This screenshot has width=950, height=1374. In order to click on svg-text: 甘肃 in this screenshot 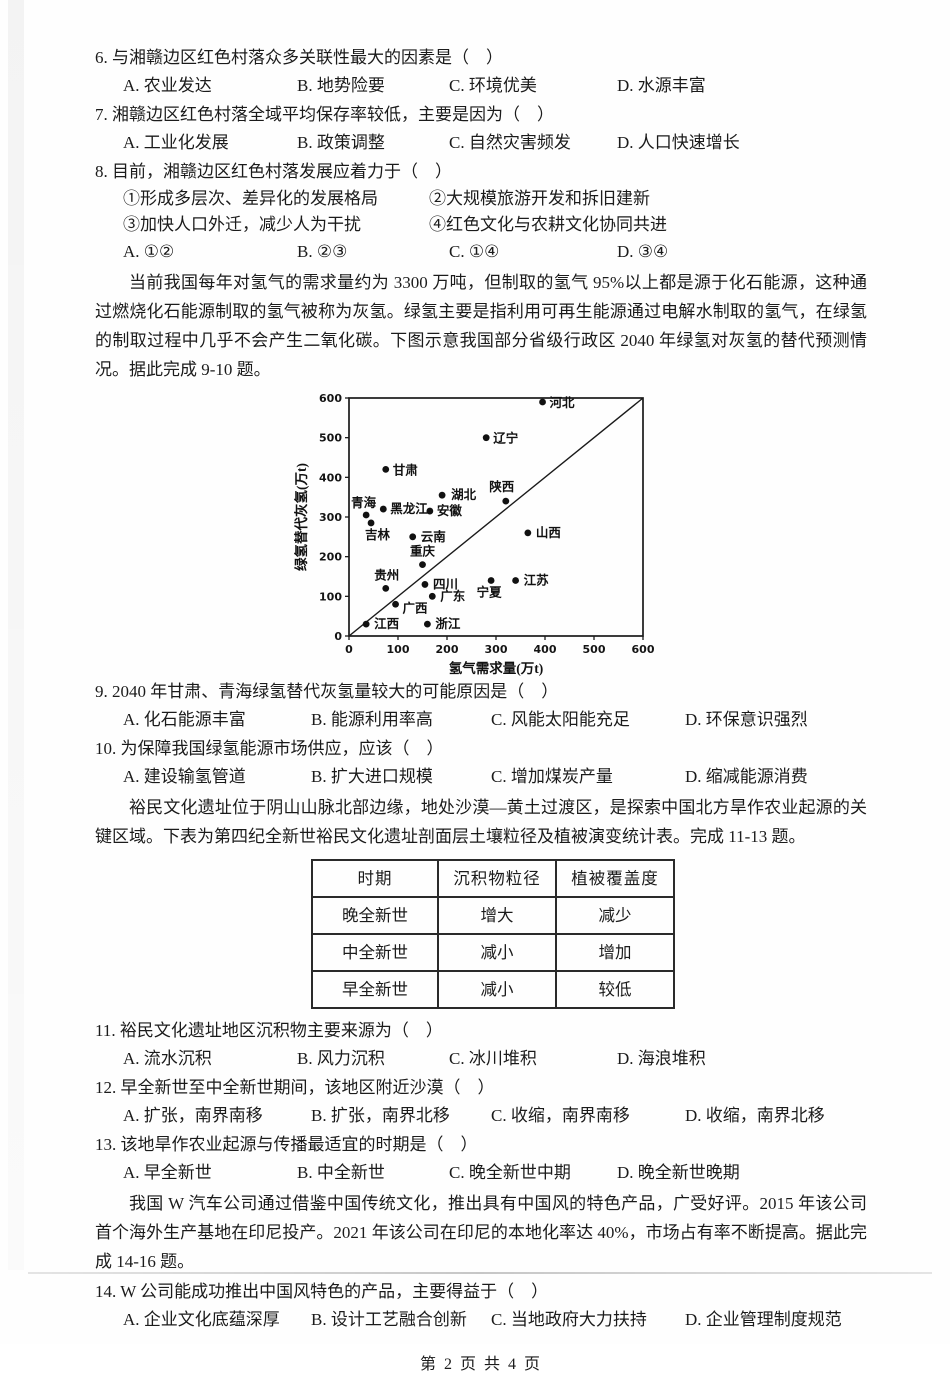, I will do `click(406, 469)`.